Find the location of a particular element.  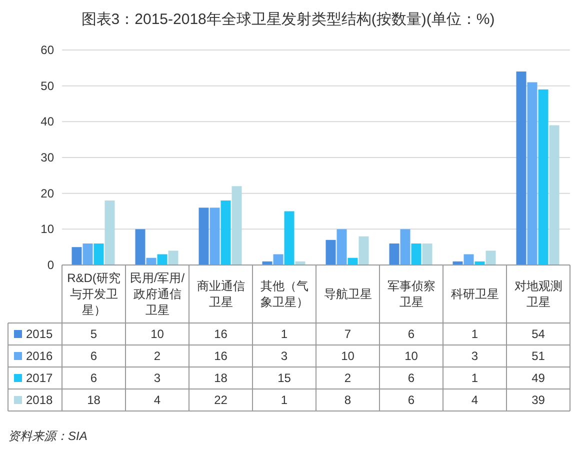

y-tick-label: 10 is located at coordinates (47, 229).